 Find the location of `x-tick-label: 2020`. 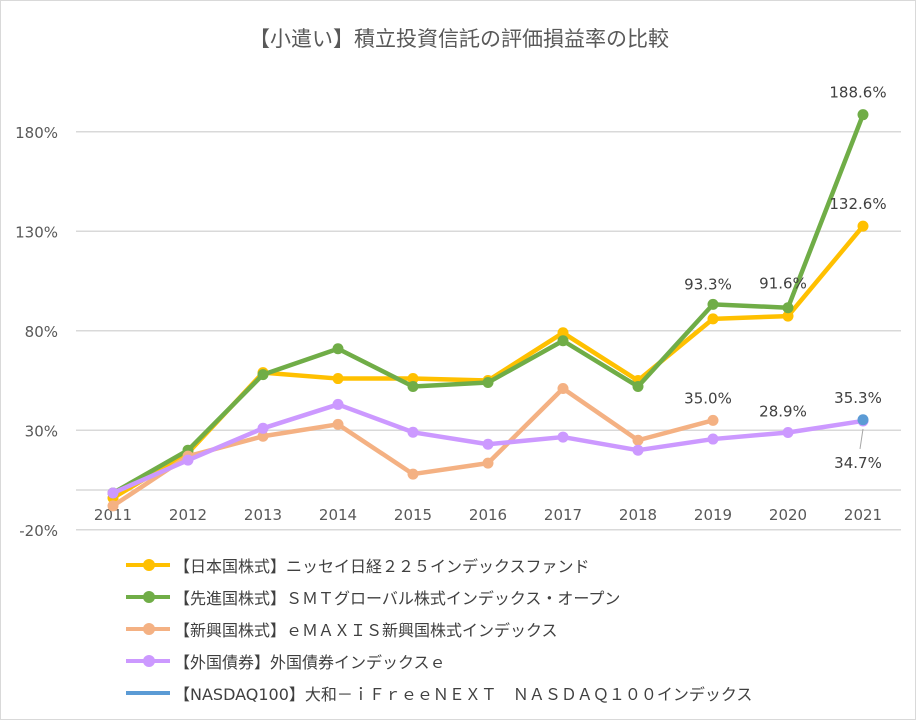

x-tick-label: 2020 is located at coordinates (788, 515).